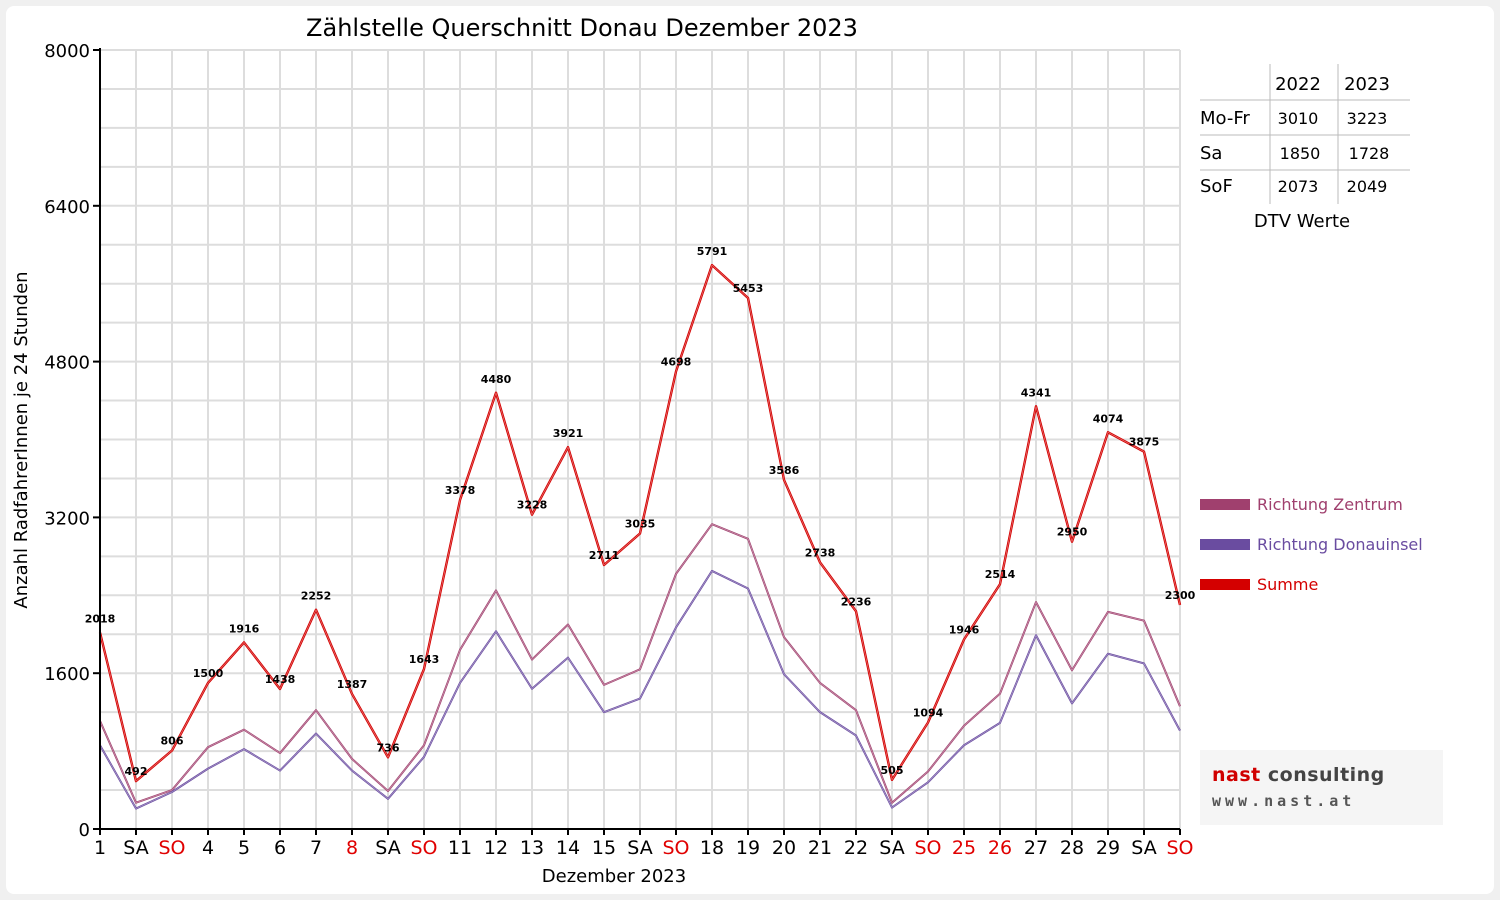 This screenshot has width=1500, height=900. Describe the element at coordinates (67, 674) in the screenshot. I see `y-tick-label: 1600` at that location.